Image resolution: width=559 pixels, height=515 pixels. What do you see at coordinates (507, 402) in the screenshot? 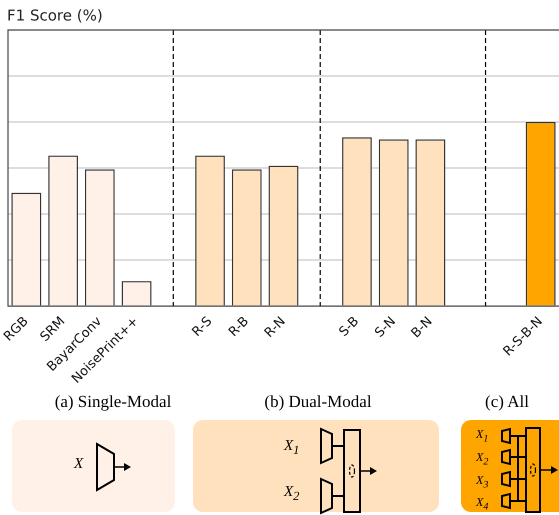
I see `text: (c) All` at bounding box center [507, 402].